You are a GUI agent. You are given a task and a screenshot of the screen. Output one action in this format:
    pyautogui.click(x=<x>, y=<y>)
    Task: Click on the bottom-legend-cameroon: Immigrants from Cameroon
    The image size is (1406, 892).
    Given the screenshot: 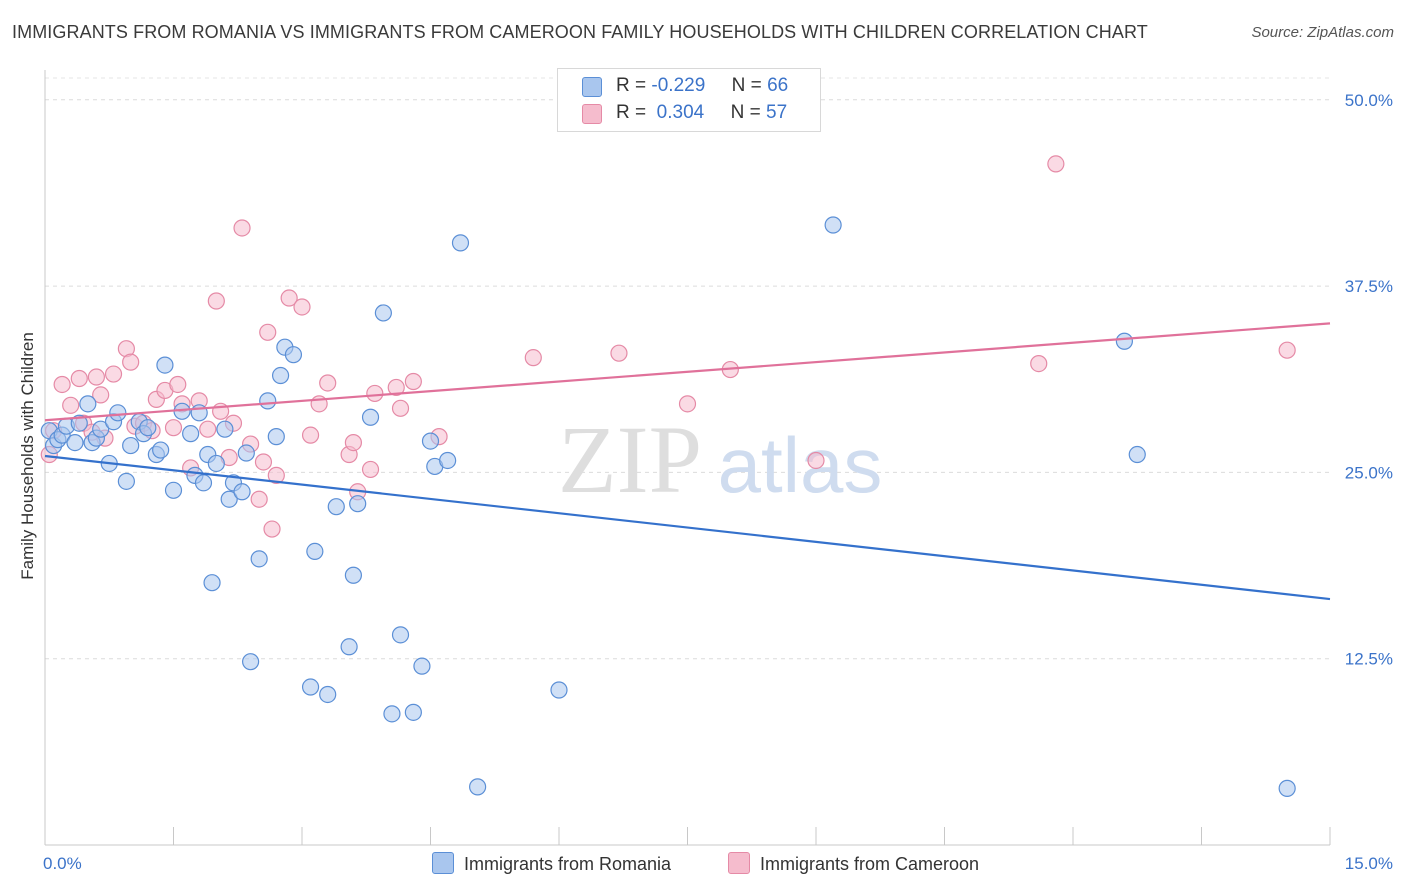 What is the action you would take?
    pyautogui.click(x=853, y=863)
    